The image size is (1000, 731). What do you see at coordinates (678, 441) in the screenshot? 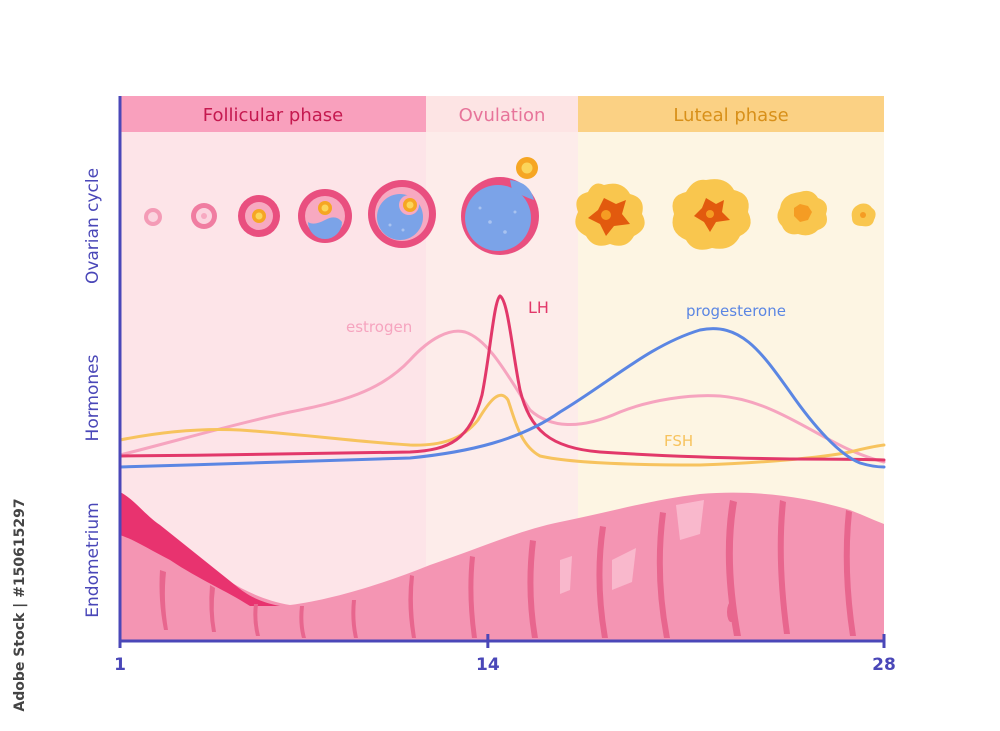
I see `hormone-label-fsh: FSH` at bounding box center [678, 441].